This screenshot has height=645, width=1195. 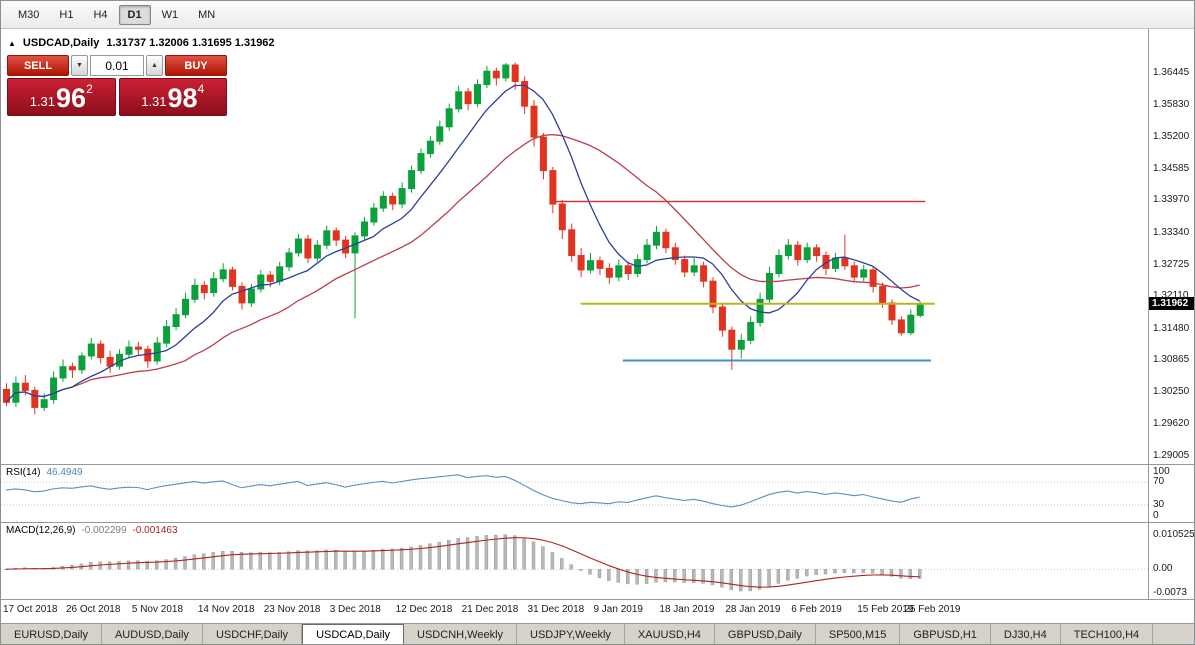 I want to click on chevron-up-icon: ▲, so click(x=154, y=65).